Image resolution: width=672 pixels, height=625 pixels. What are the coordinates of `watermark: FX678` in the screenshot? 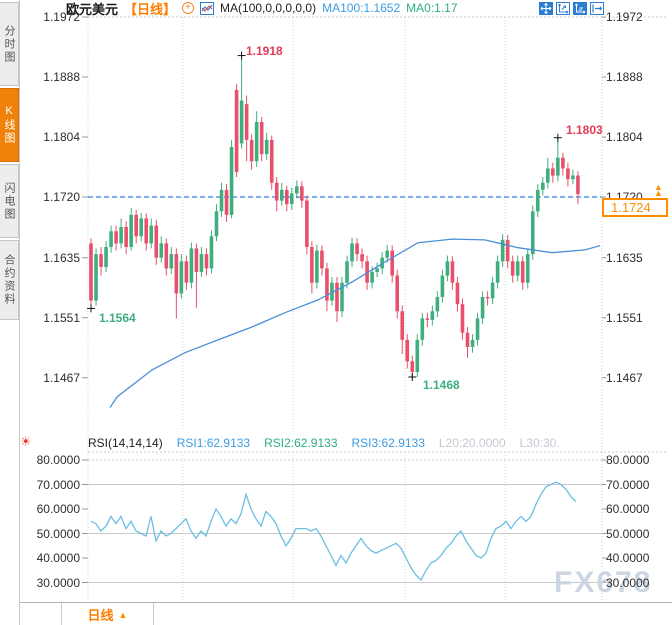 It's located at (603, 582).